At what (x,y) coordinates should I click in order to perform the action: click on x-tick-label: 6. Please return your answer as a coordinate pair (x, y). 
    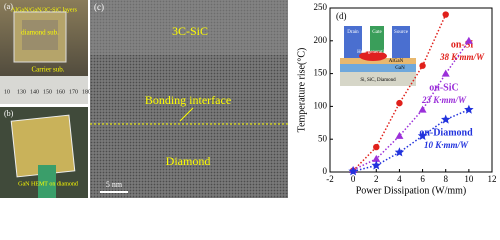
    Looking at the image, I should click on (422, 179).